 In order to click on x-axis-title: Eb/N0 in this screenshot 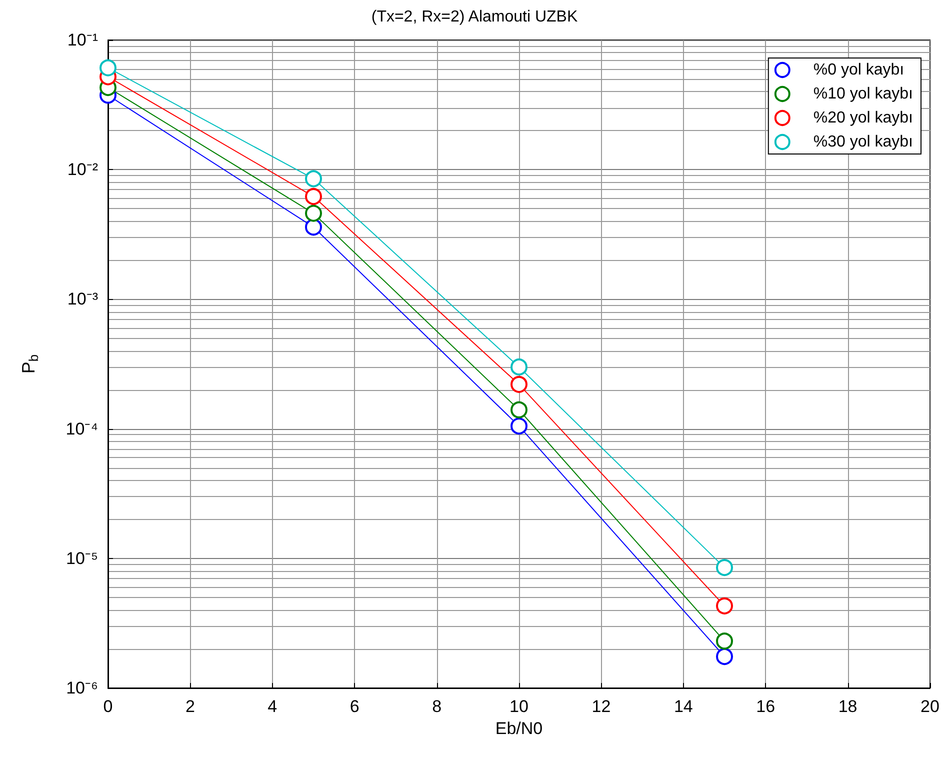, I will do `click(519, 728)`.